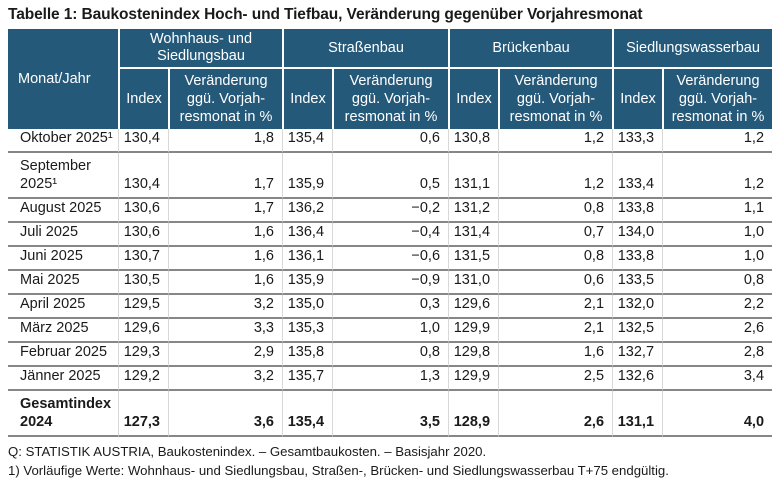 The image size is (780, 485). I want to click on value-cell: 133,4, so click(637, 176).